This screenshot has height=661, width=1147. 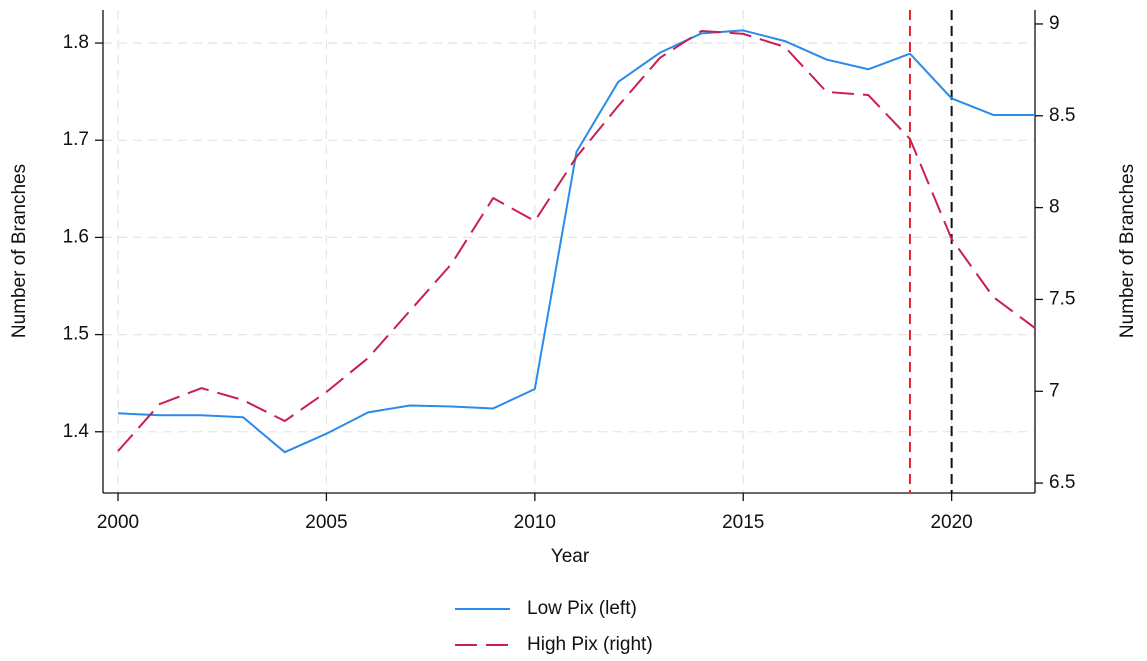 What do you see at coordinates (326, 522) in the screenshot?
I see `x-tick-label: 2005` at bounding box center [326, 522].